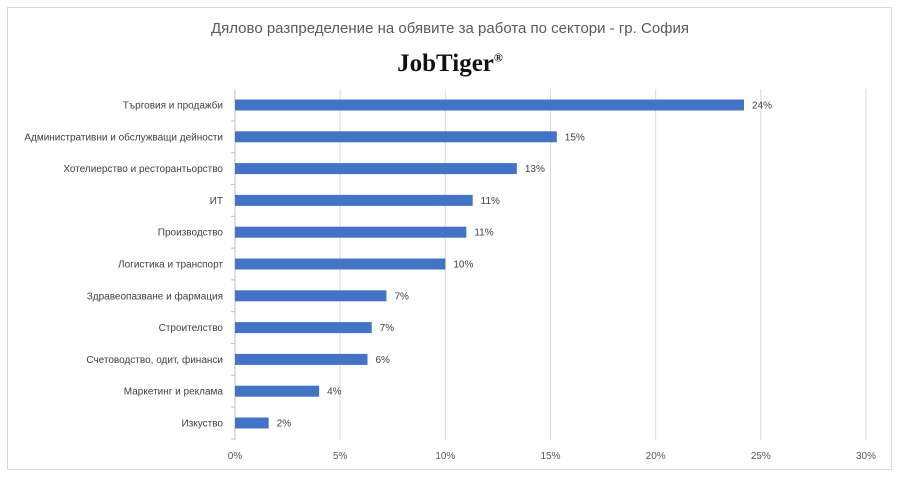 The width and height of the screenshot is (900, 478). What do you see at coordinates (284, 424) in the screenshot?
I see `data-label: 2%` at bounding box center [284, 424].